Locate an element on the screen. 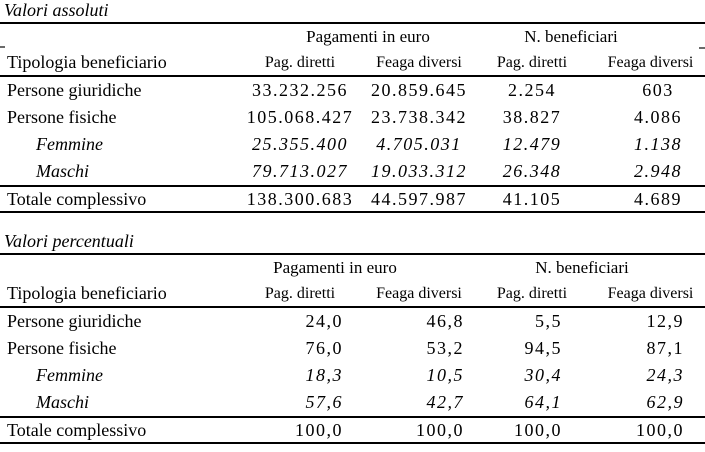  table-cell: 138.300.683 is located at coordinates (300, 198).